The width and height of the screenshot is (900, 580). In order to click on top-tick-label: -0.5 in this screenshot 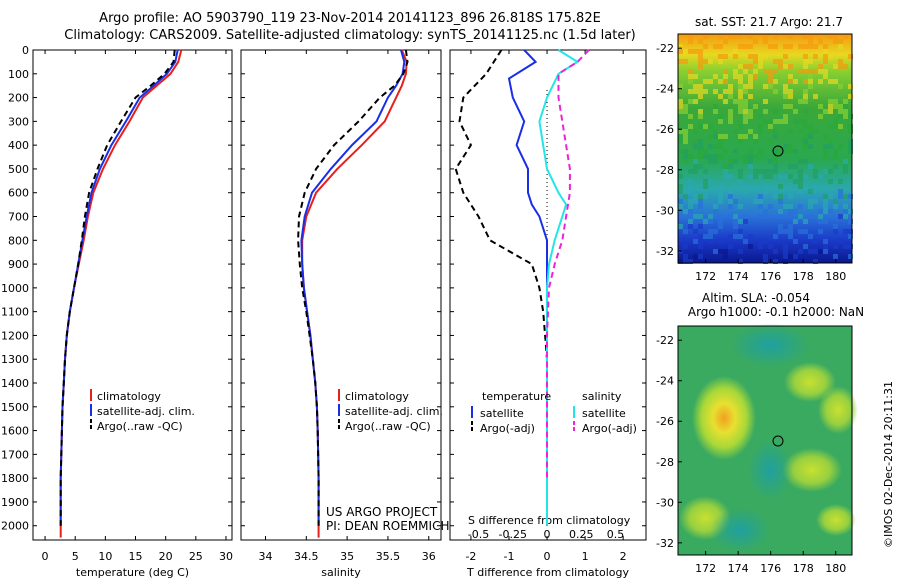, I will do `click(478, 534)`.